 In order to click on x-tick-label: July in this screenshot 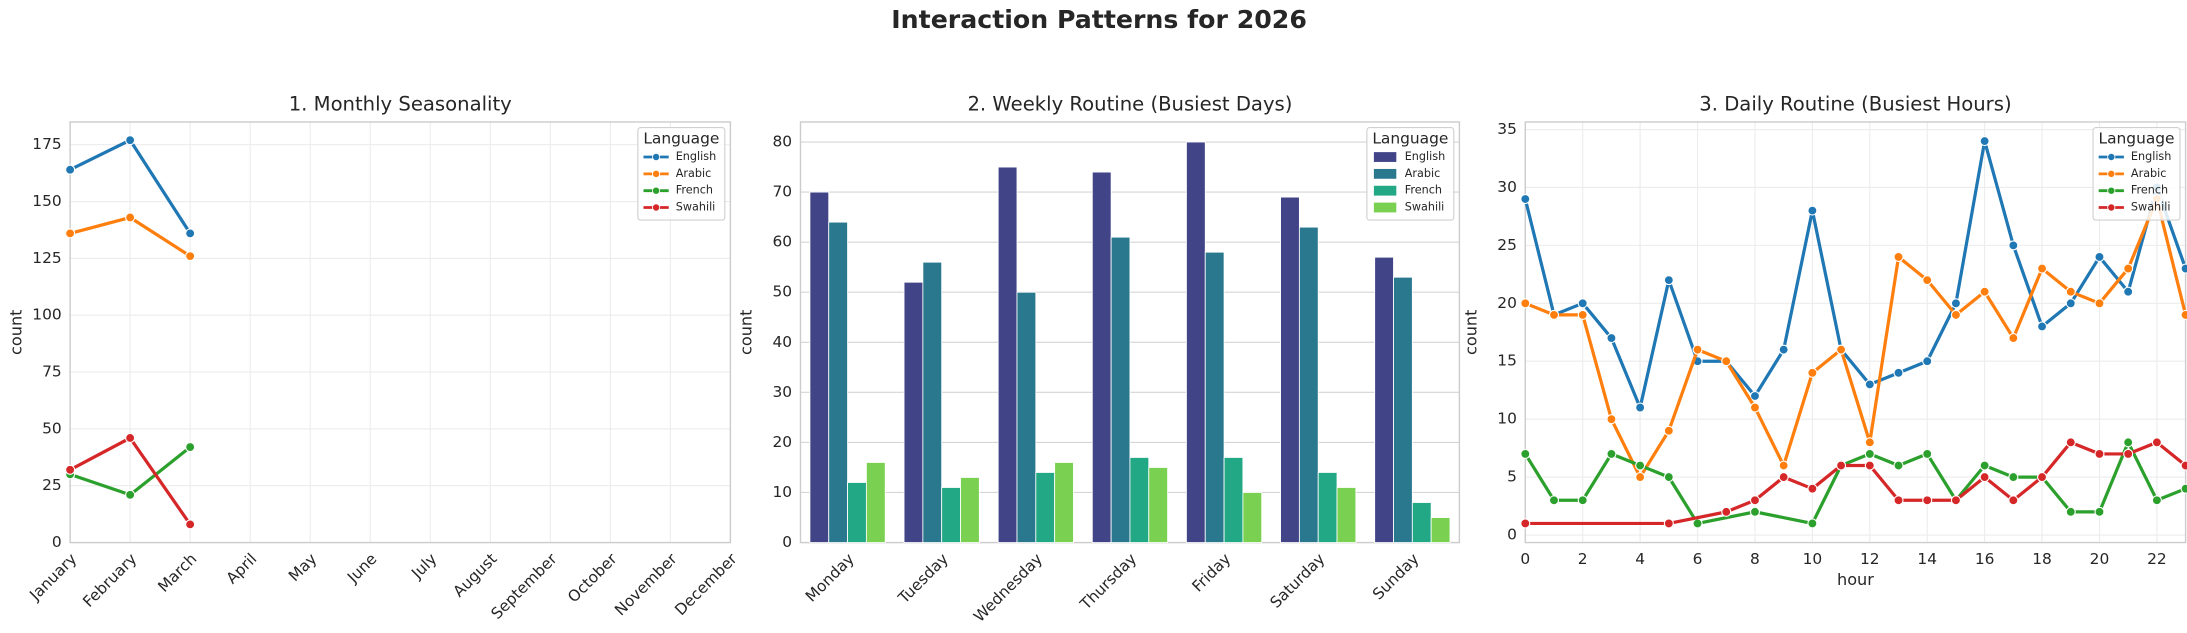, I will do `click(423, 566)`.